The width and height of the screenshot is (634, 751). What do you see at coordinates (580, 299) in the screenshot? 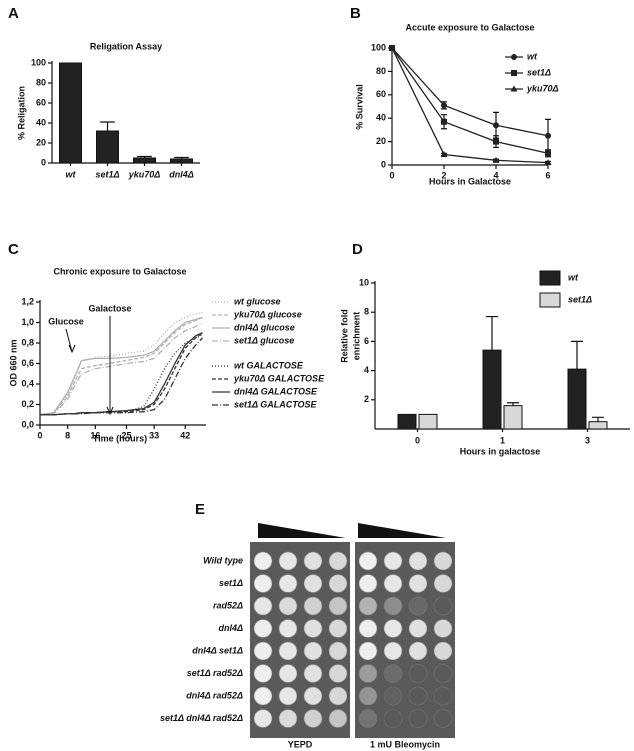
I see `legend-label: set1Δ` at bounding box center [580, 299].